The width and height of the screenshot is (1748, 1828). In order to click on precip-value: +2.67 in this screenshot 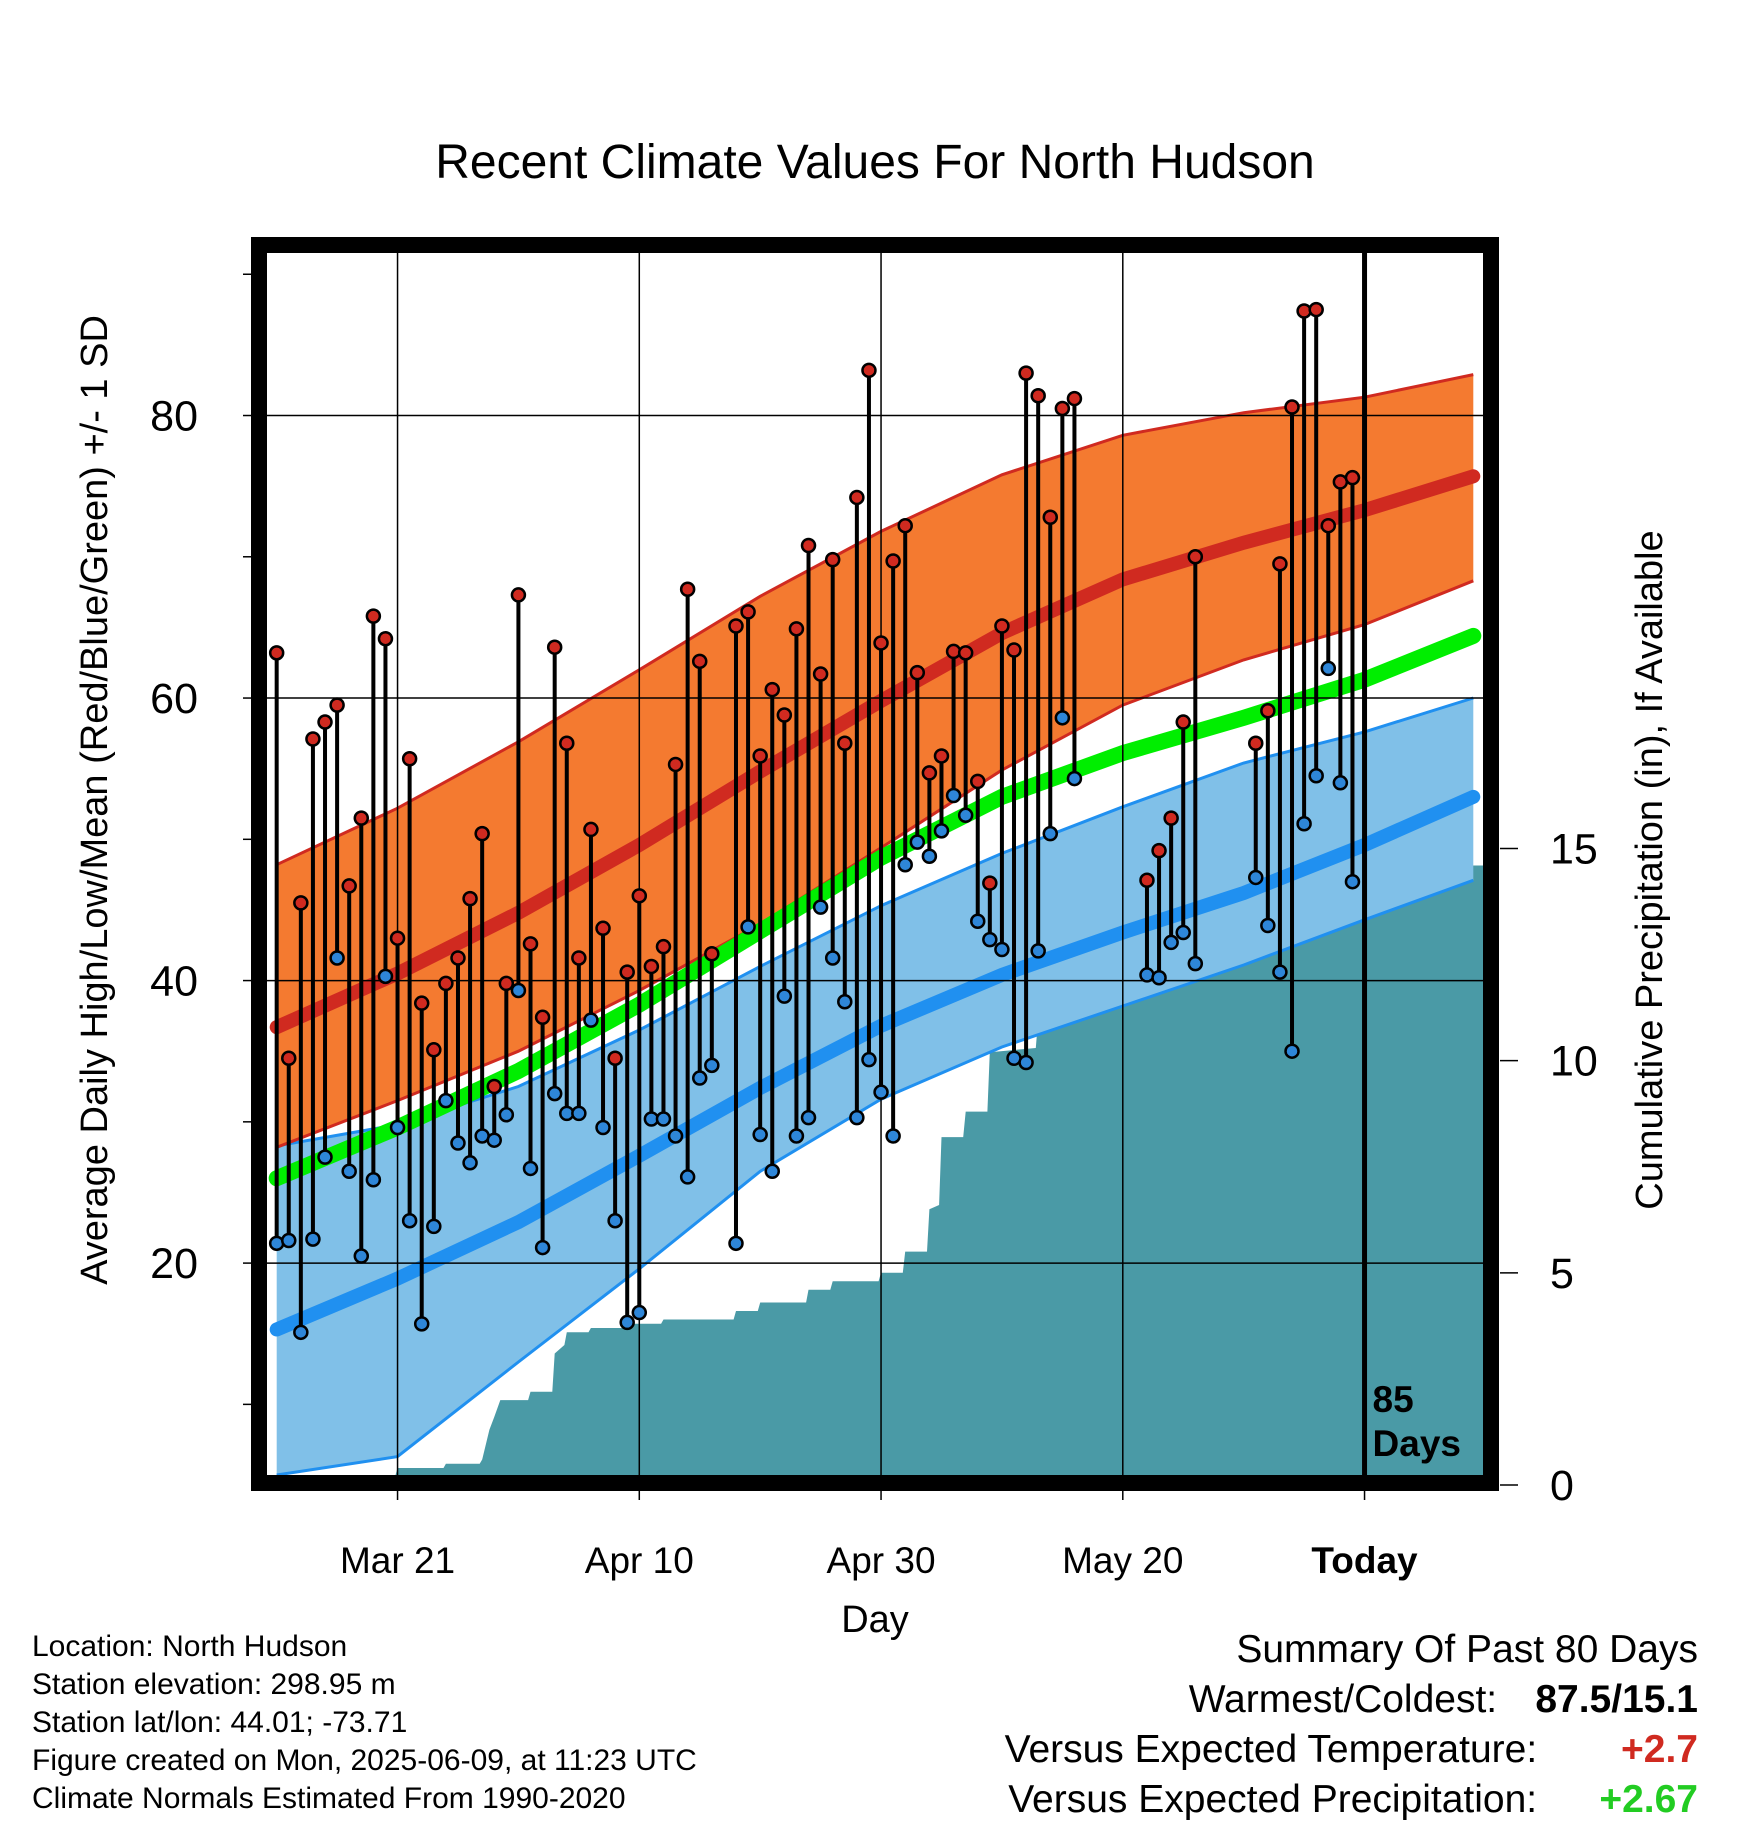, I will do `click(1648, 1799)`.